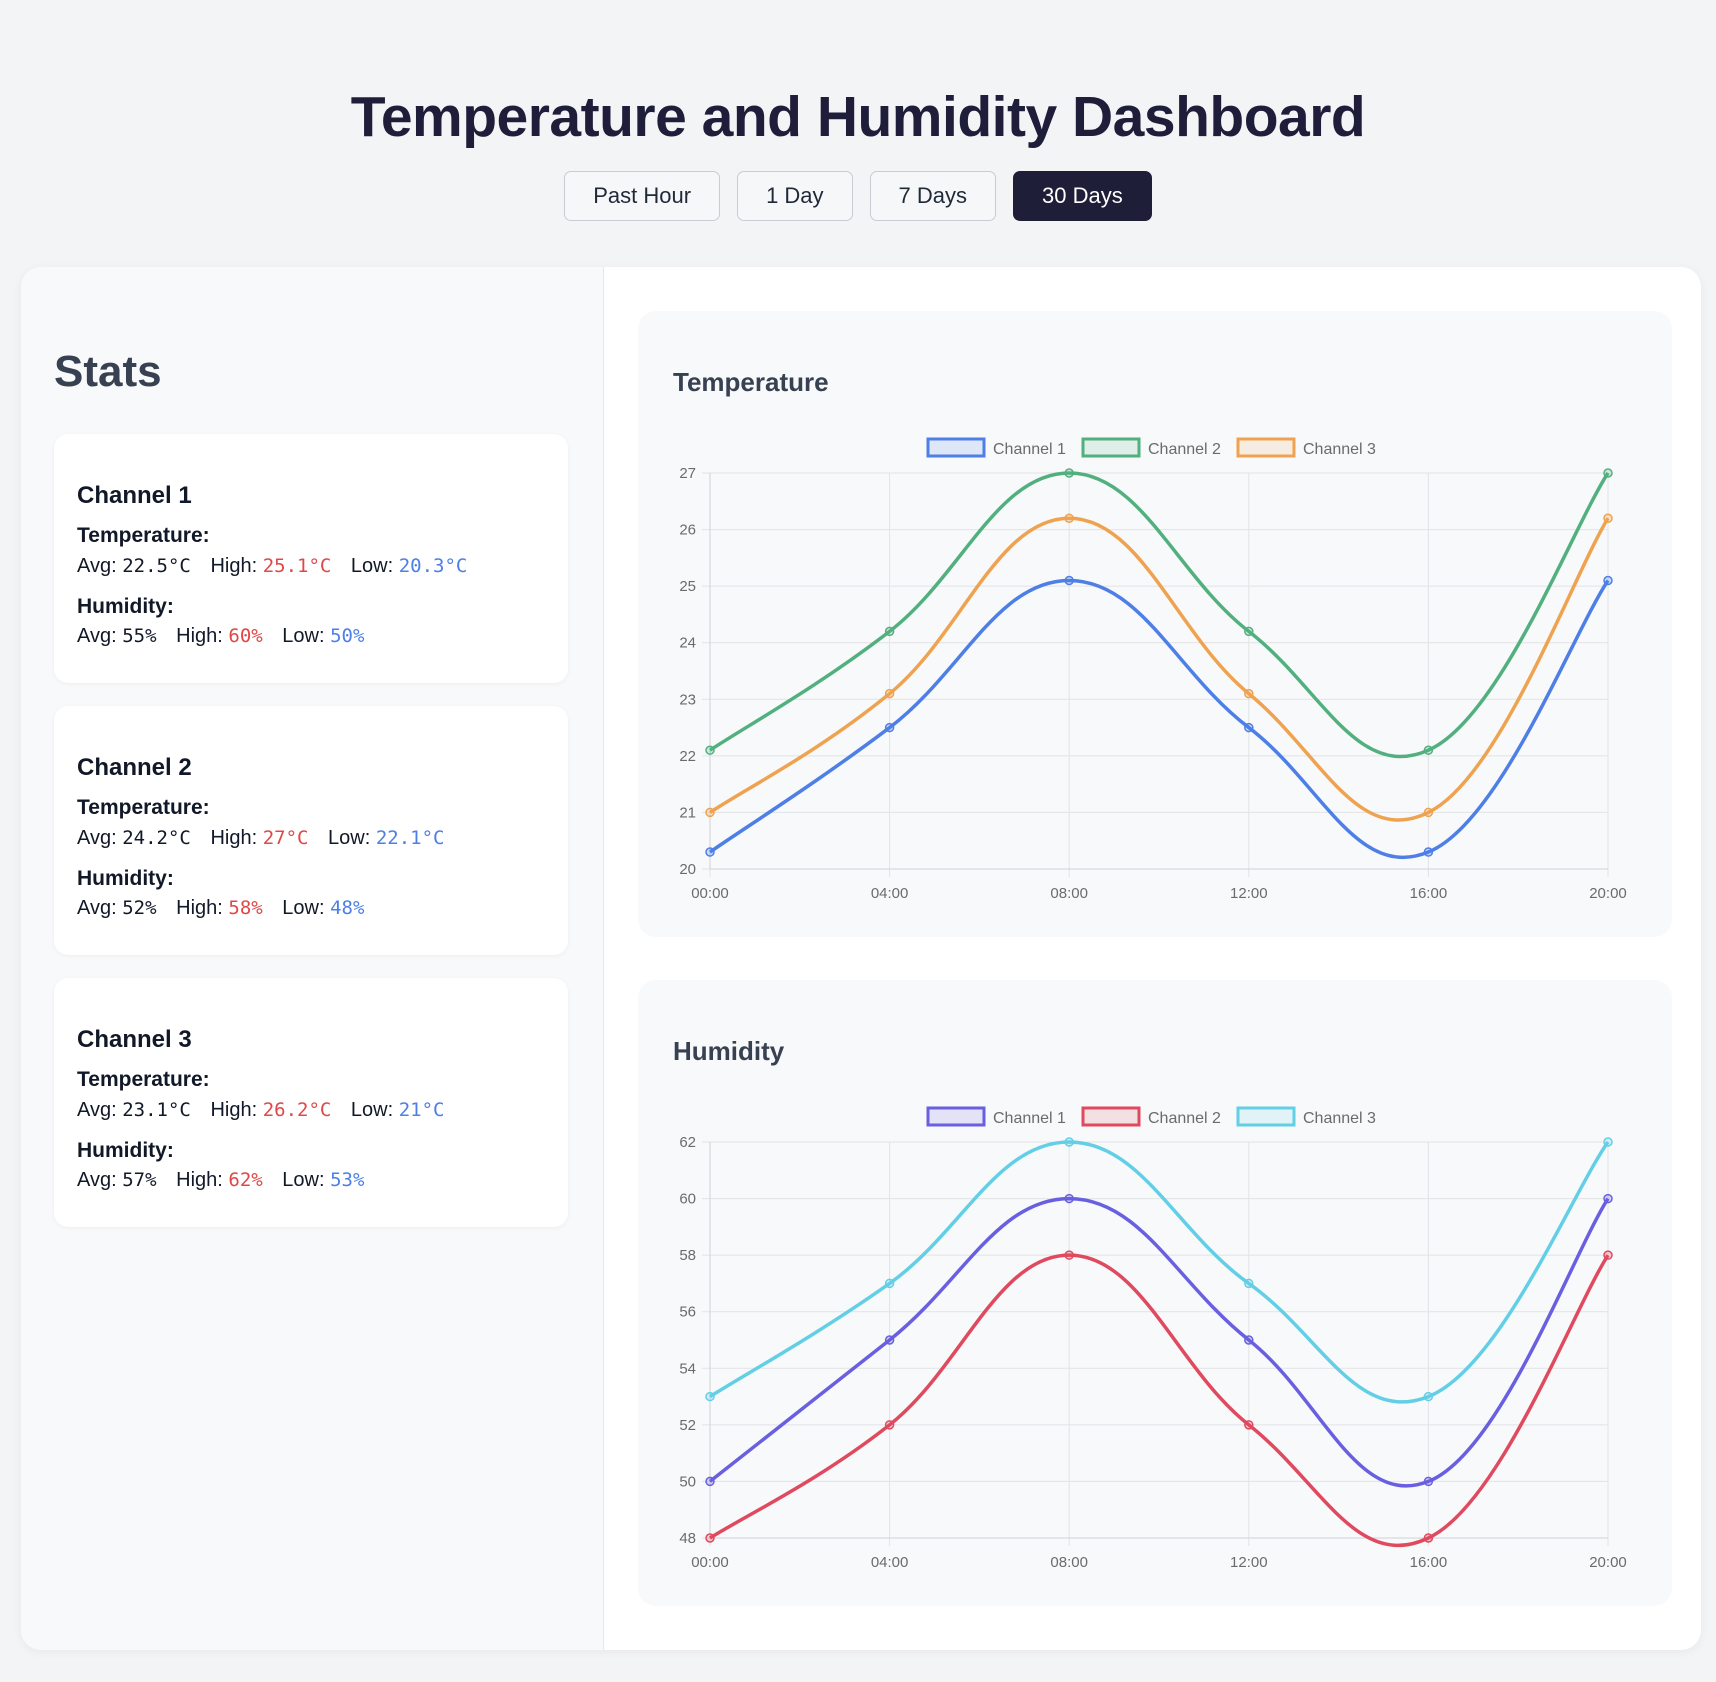 The image size is (1716, 1682). What do you see at coordinates (1249, 893) in the screenshot?
I see `x-tick-label: 12:00` at bounding box center [1249, 893].